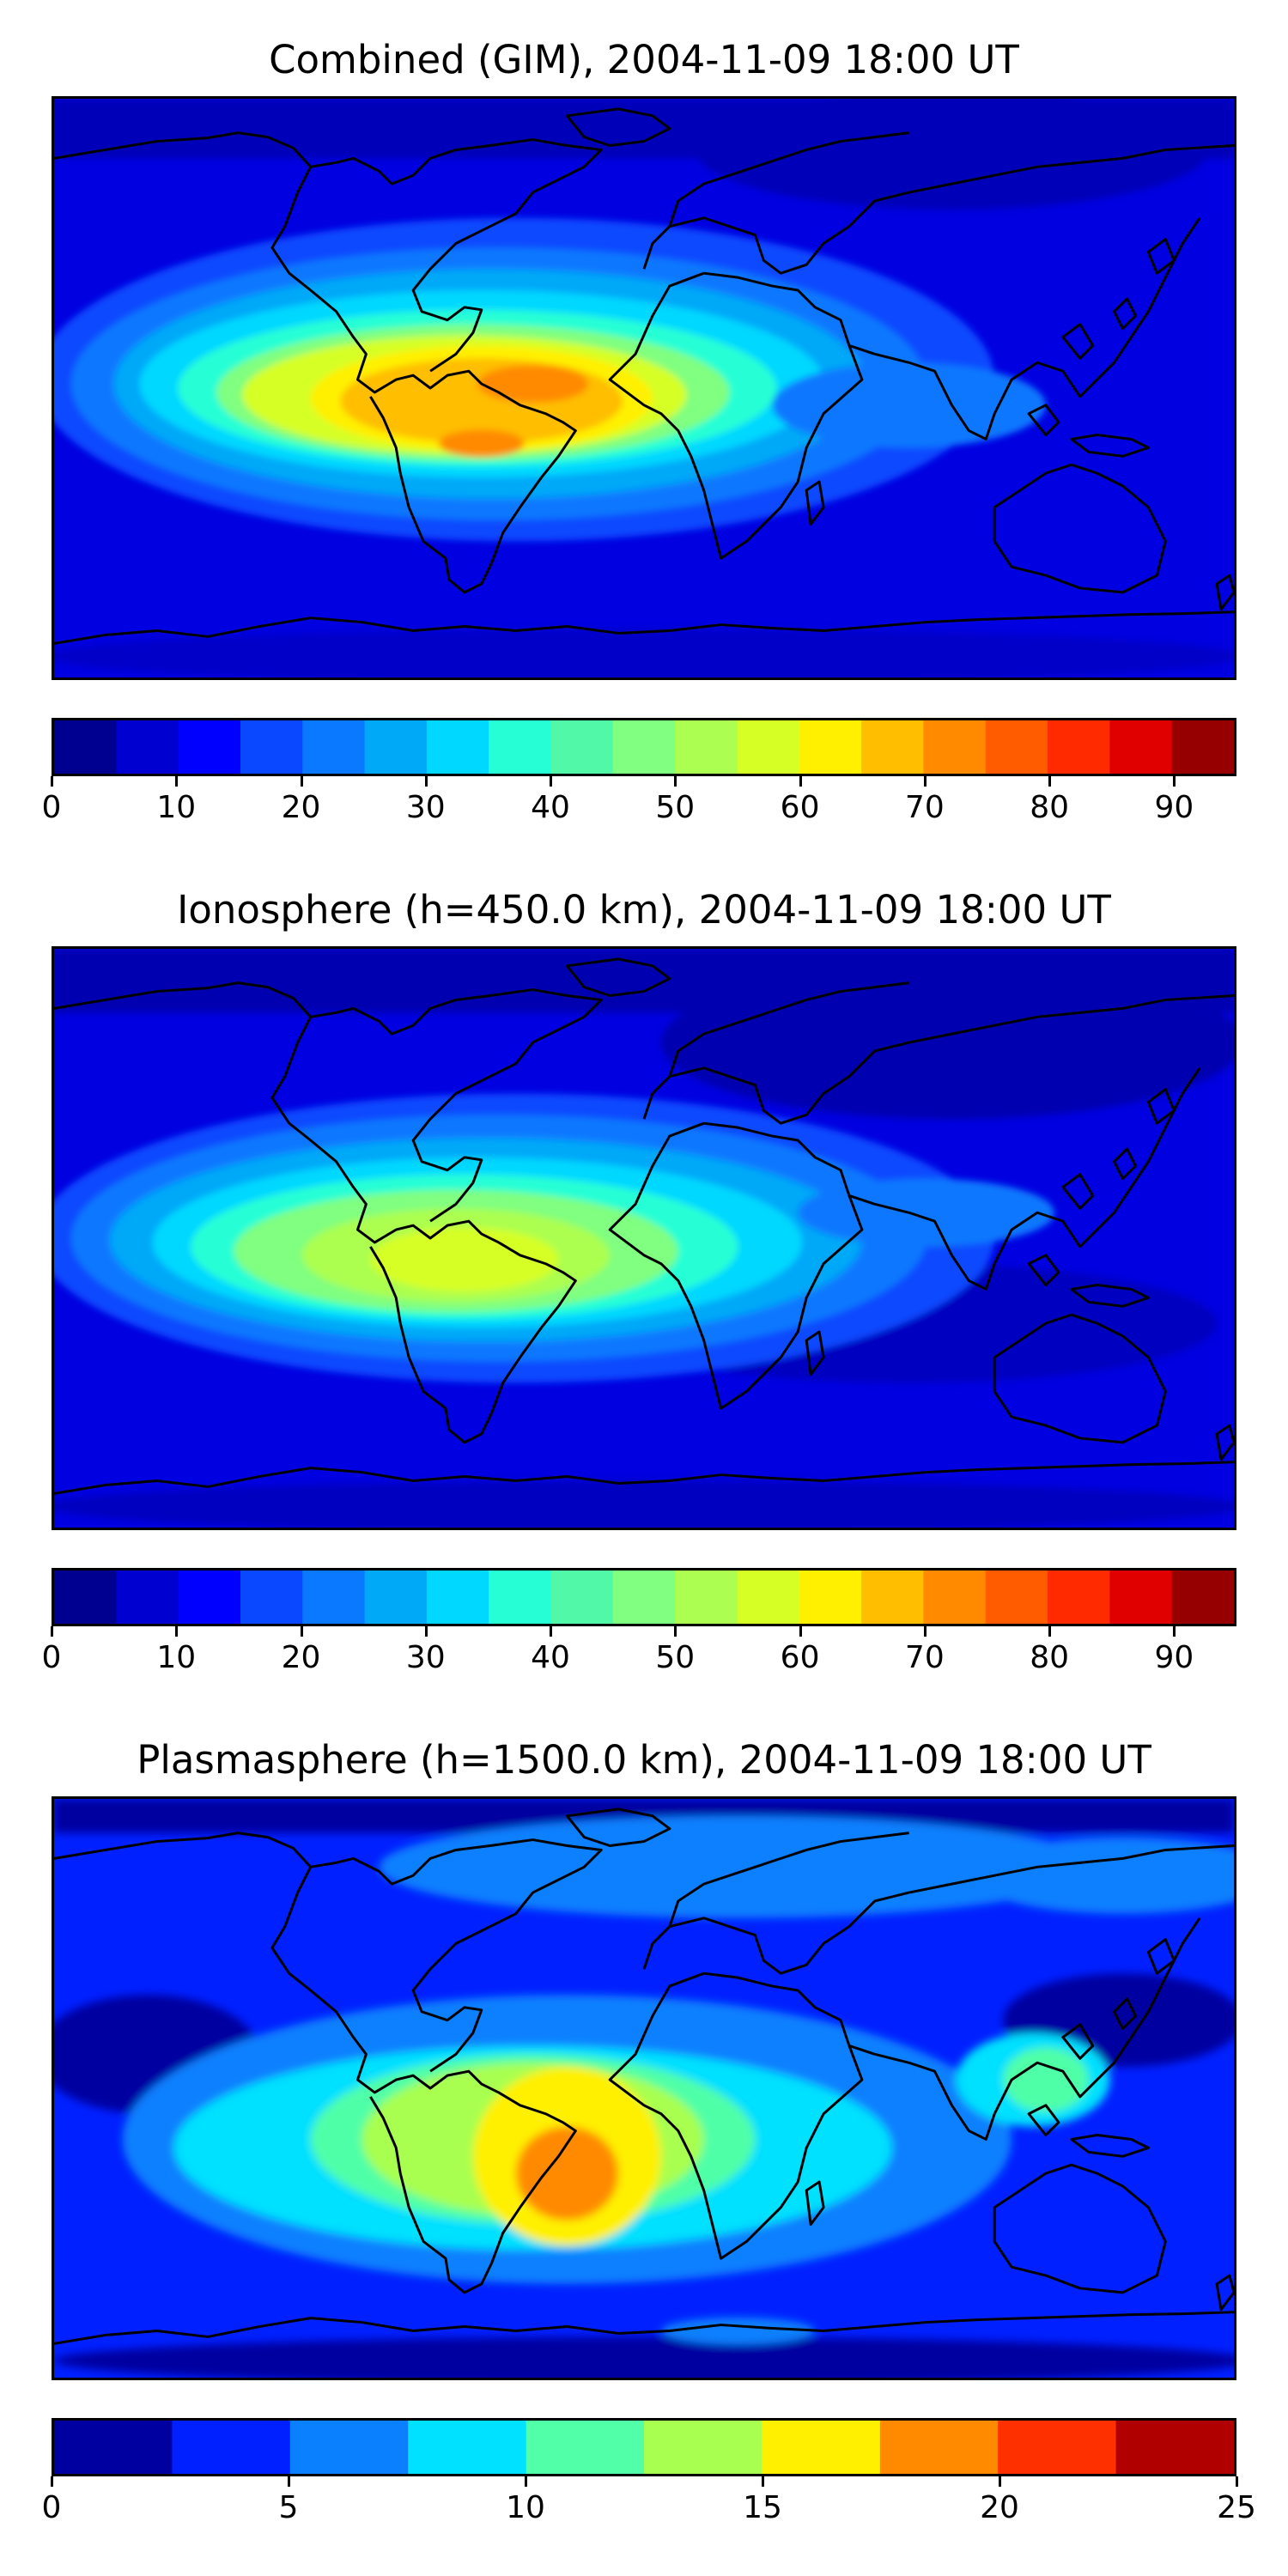 The height and width of the screenshot is (2576, 1288). I want to click on colorbar-tick-label: 30, so click(425, 808).